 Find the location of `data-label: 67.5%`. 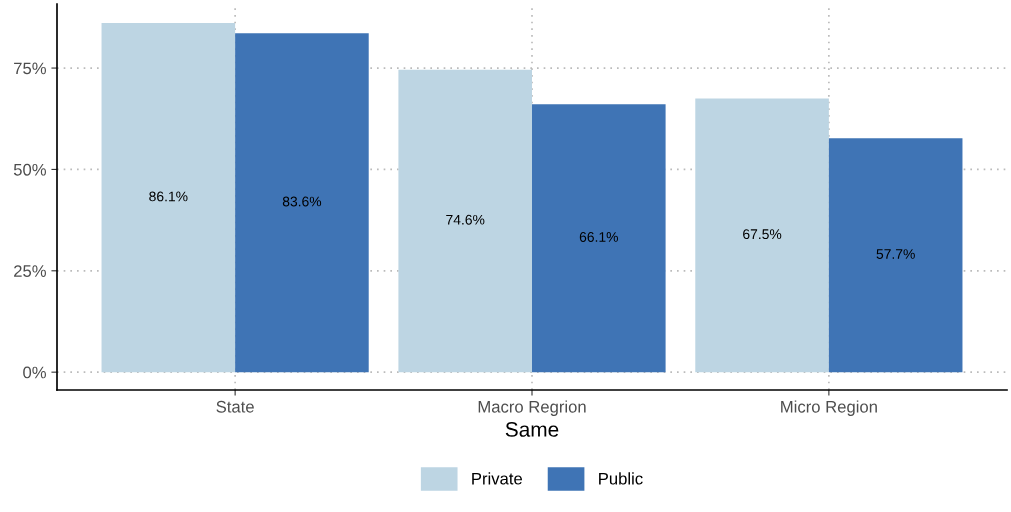

data-label: 67.5% is located at coordinates (762, 234).